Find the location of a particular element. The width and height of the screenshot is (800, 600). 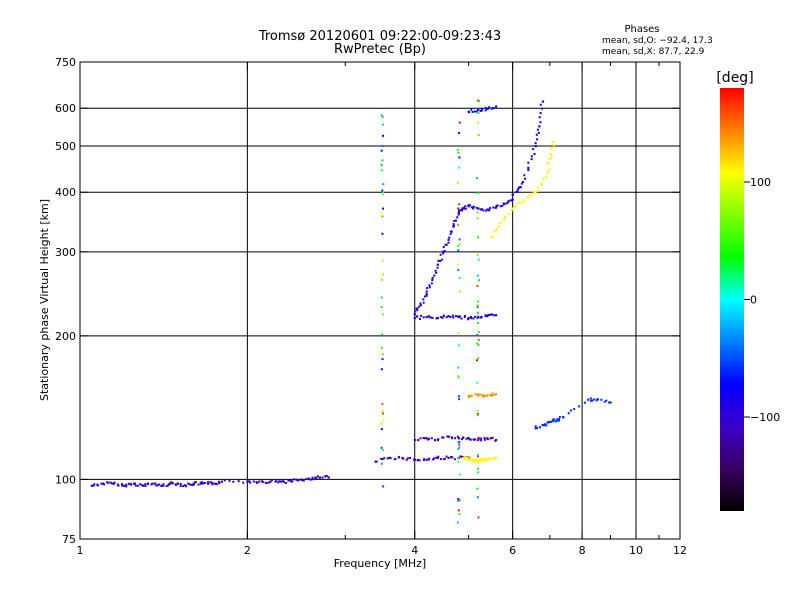

phase-line-x: mean, sd,X: 87.7, 22.9 is located at coordinates (653, 52).